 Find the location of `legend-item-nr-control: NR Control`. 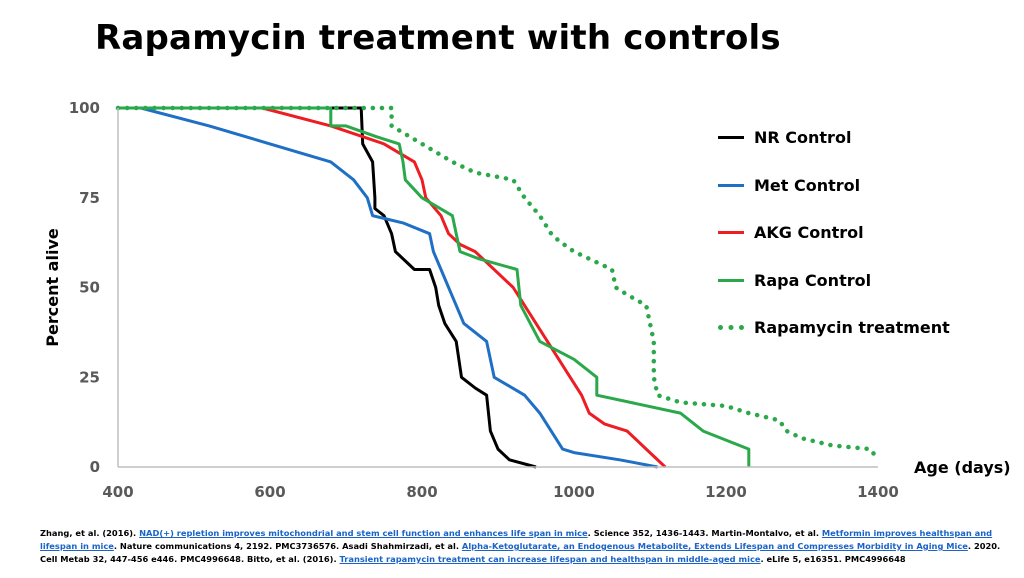

legend-item-nr-control: NR Control is located at coordinates (834, 138).